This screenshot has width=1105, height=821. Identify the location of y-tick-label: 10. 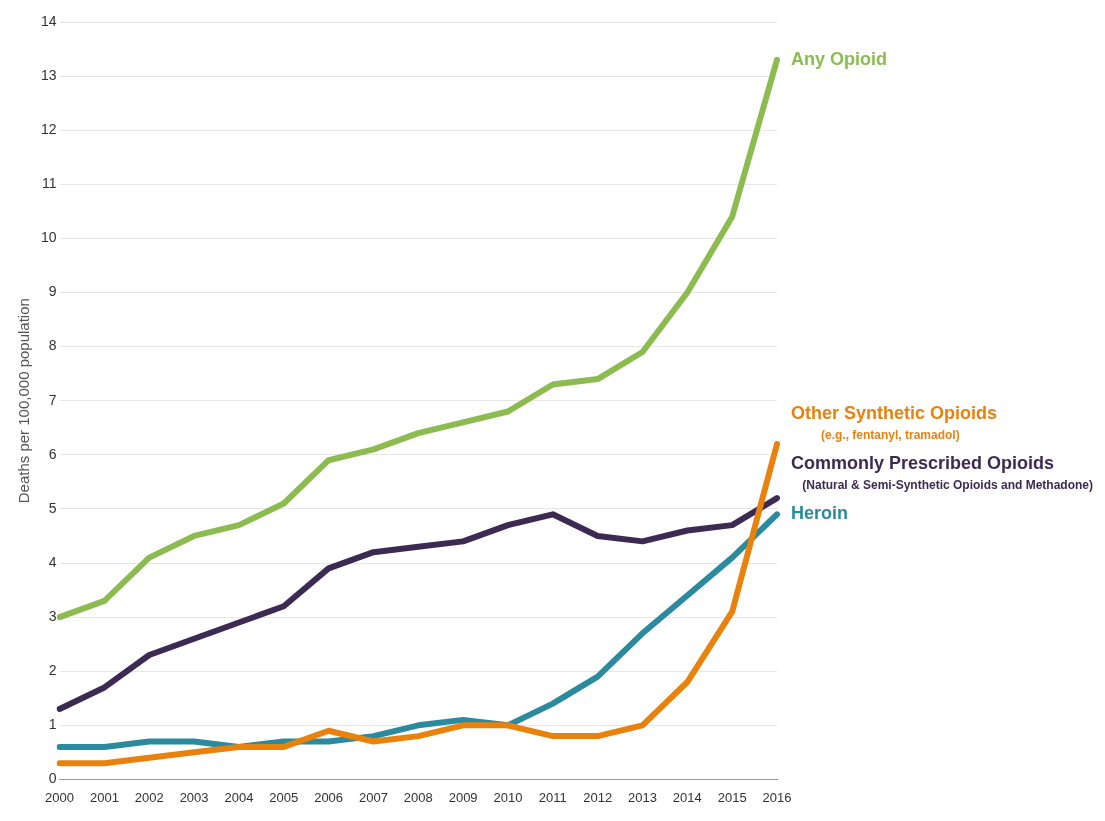
(48, 237).